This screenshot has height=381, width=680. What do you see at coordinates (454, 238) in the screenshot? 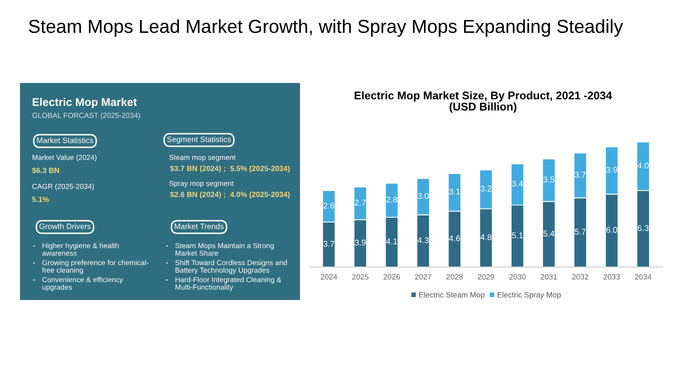
I see `data-label: 4.6` at bounding box center [454, 238].